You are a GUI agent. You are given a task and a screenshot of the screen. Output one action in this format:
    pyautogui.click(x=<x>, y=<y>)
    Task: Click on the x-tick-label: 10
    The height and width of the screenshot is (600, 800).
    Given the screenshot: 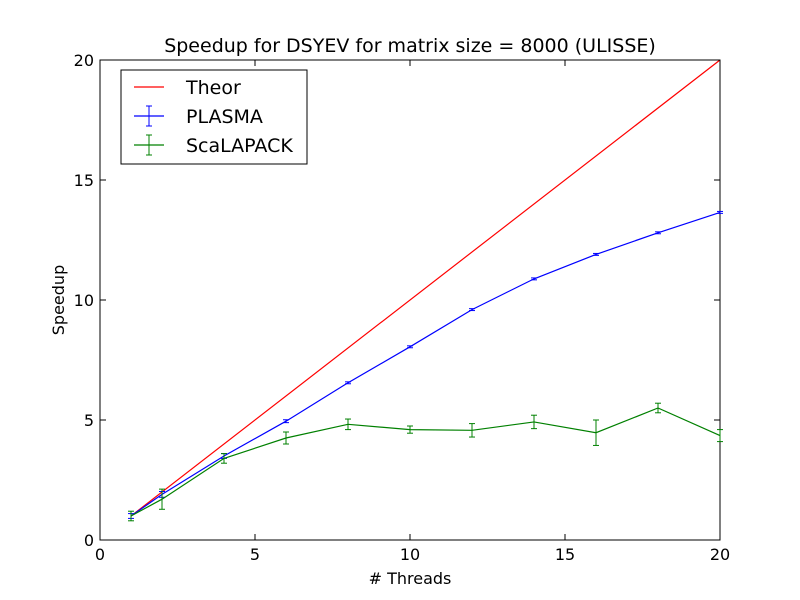 What is the action you would take?
    pyautogui.click(x=410, y=554)
    